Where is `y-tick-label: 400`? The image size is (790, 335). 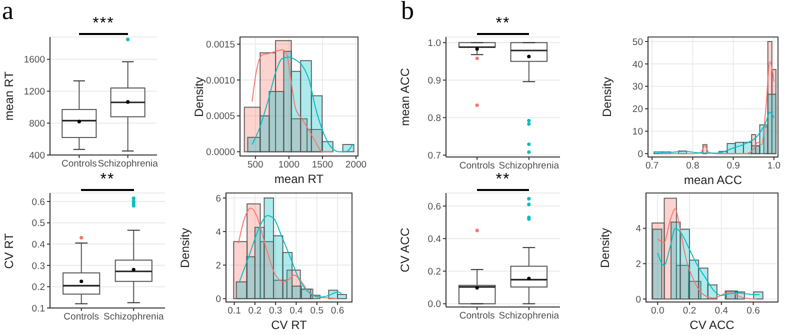
y-tick-label: 400 is located at coordinates (37, 156).